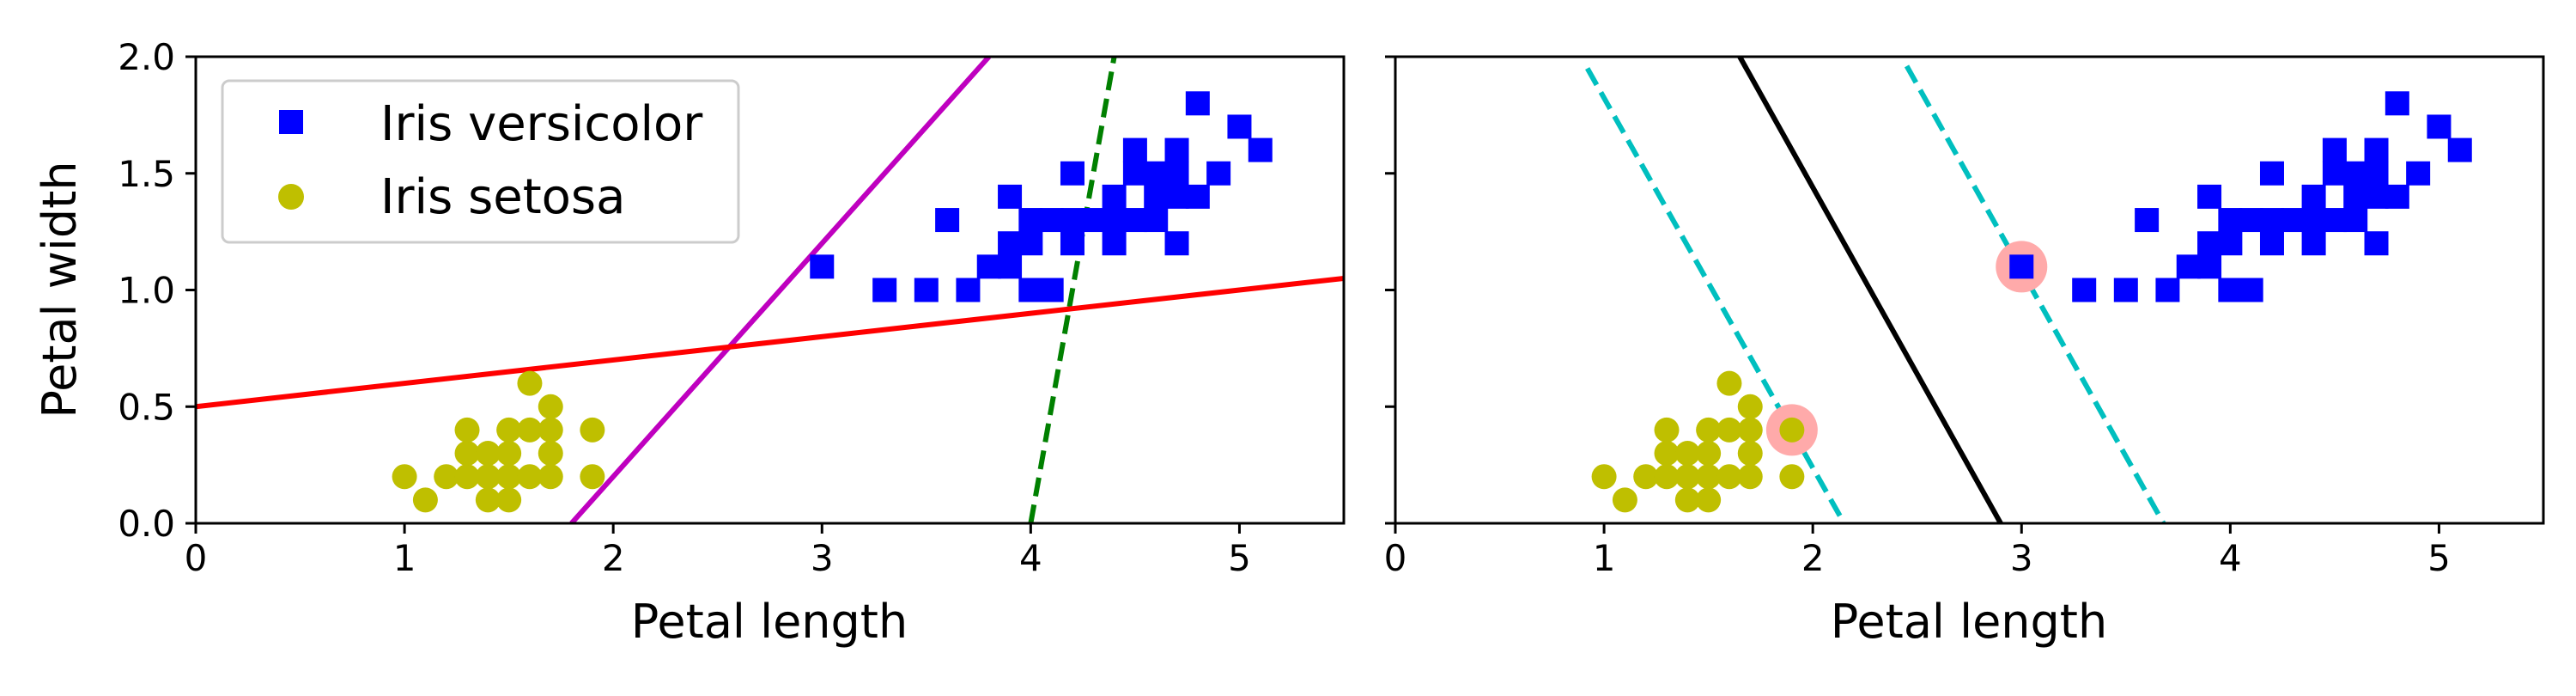 The image size is (2576, 696). Describe the element at coordinates (60, 289) in the screenshot. I see `y-axis-label: Petal width` at that location.